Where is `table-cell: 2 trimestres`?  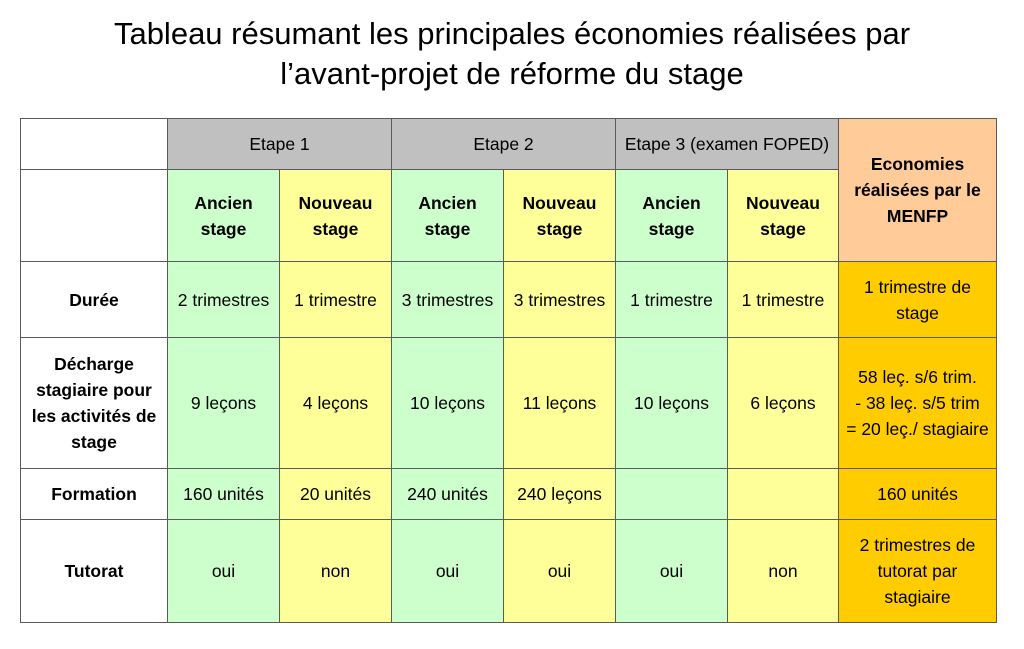
table-cell: 2 trimestres is located at coordinates (223, 299).